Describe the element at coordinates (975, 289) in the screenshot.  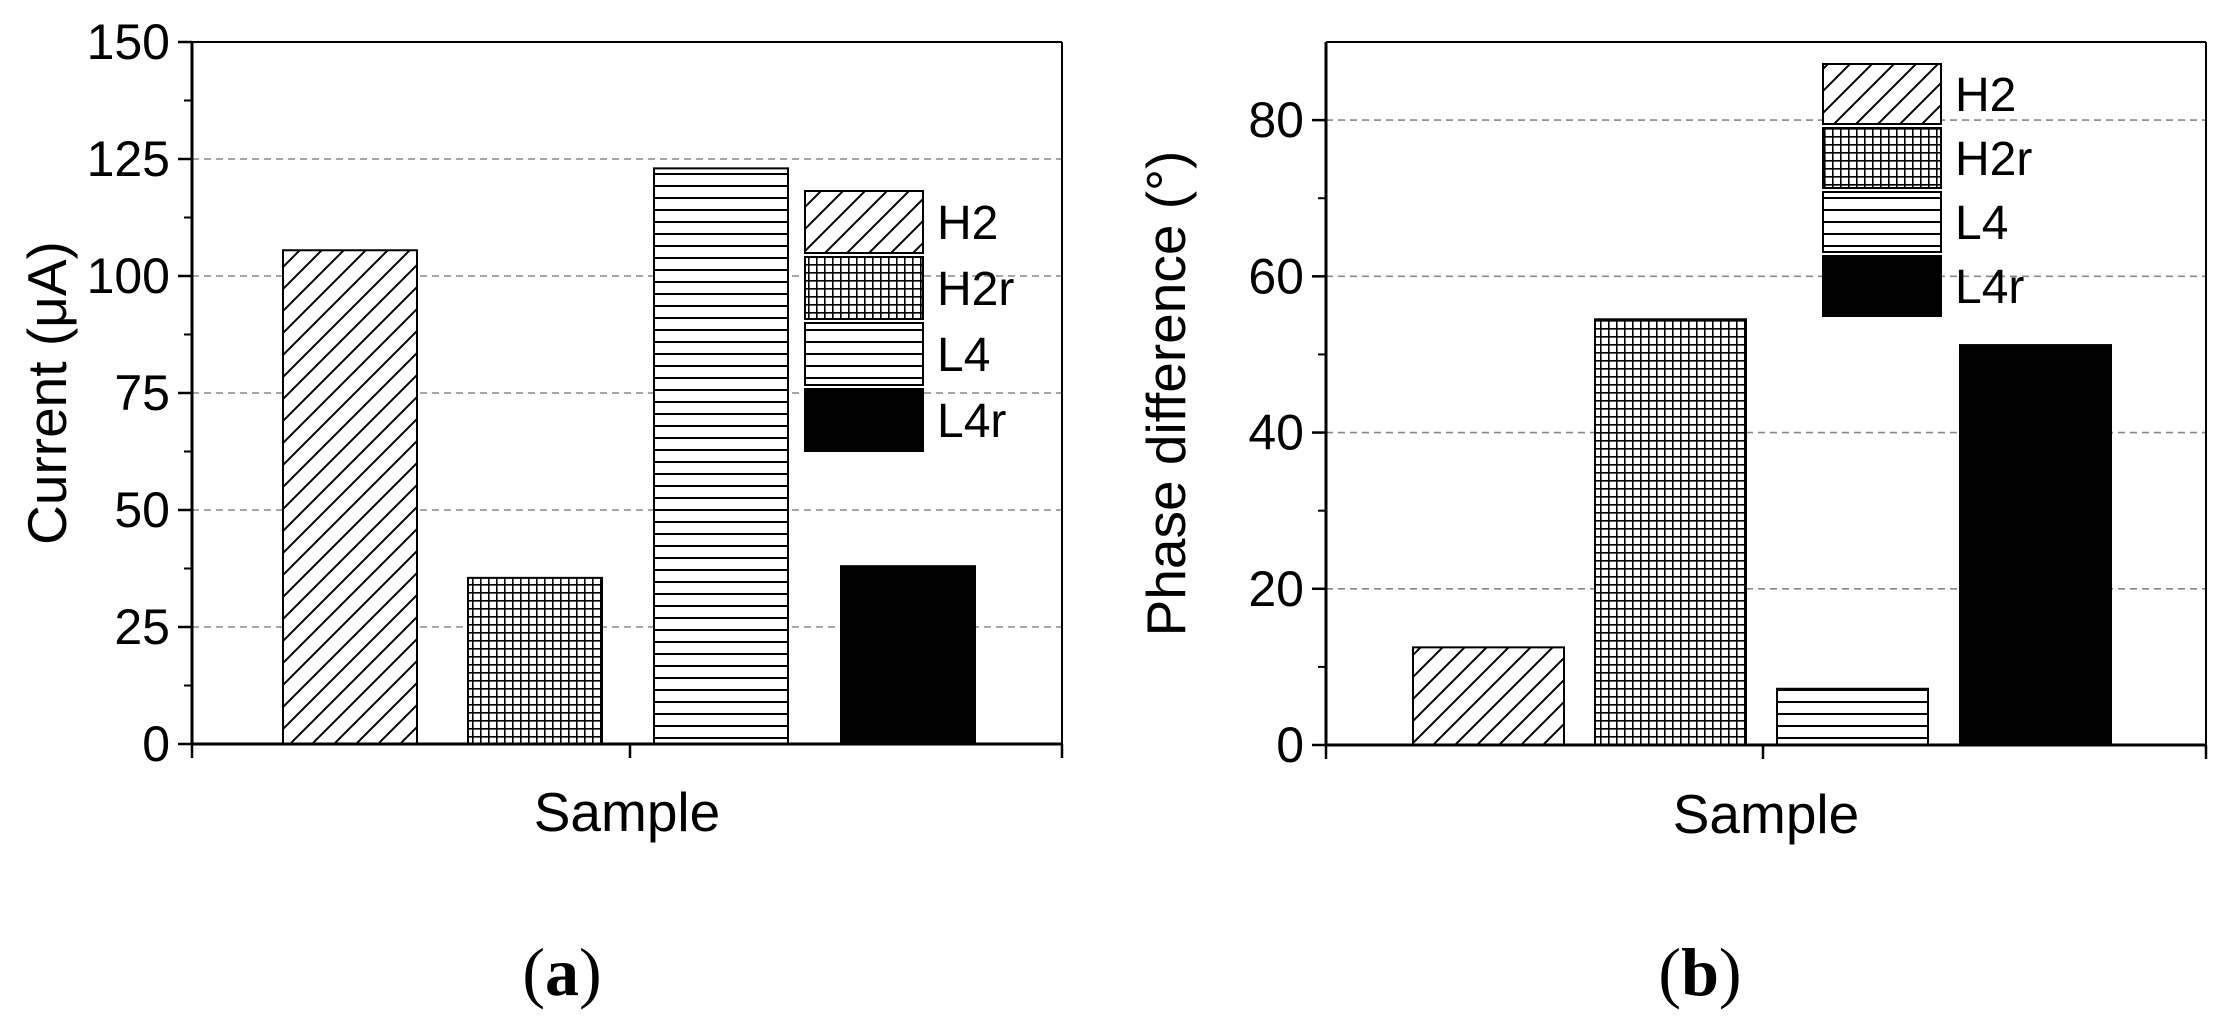
I see `chart-a-legend-label-h2r: H2r` at that location.